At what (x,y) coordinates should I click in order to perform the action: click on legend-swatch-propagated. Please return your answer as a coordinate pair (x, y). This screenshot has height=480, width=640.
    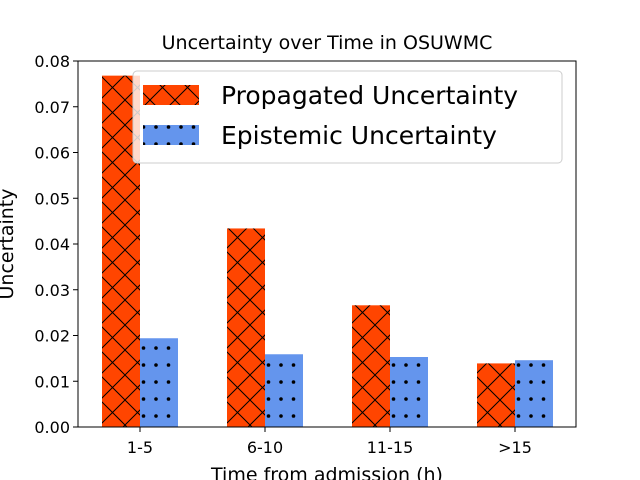
    Looking at the image, I should click on (171, 95).